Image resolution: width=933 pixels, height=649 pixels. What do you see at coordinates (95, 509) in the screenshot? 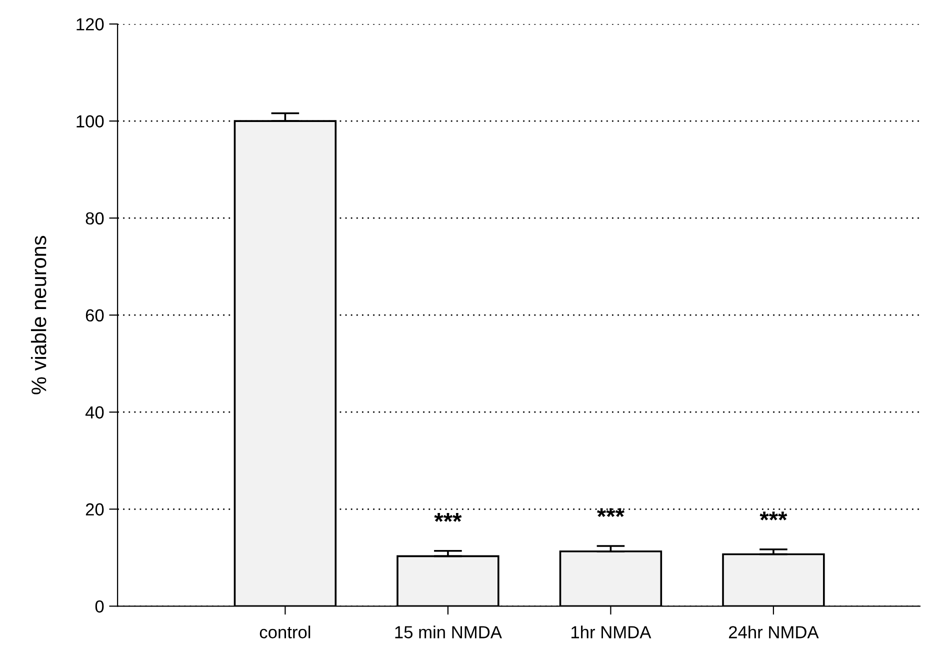
I see `y-tick-label: 20` at bounding box center [95, 509].